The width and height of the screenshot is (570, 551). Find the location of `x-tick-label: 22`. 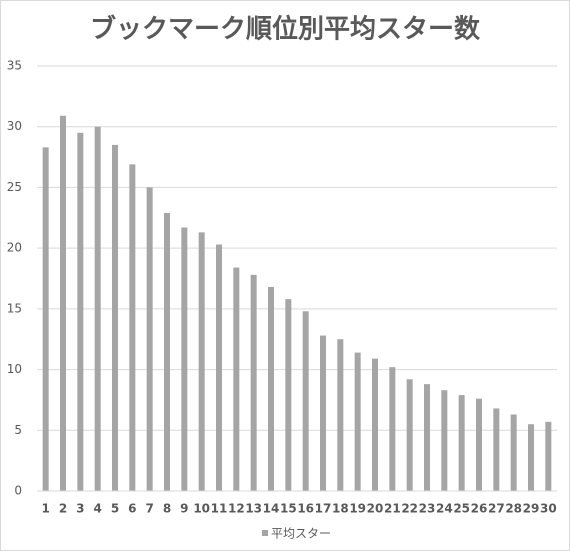

x-tick-label: 22 is located at coordinates (409, 509).